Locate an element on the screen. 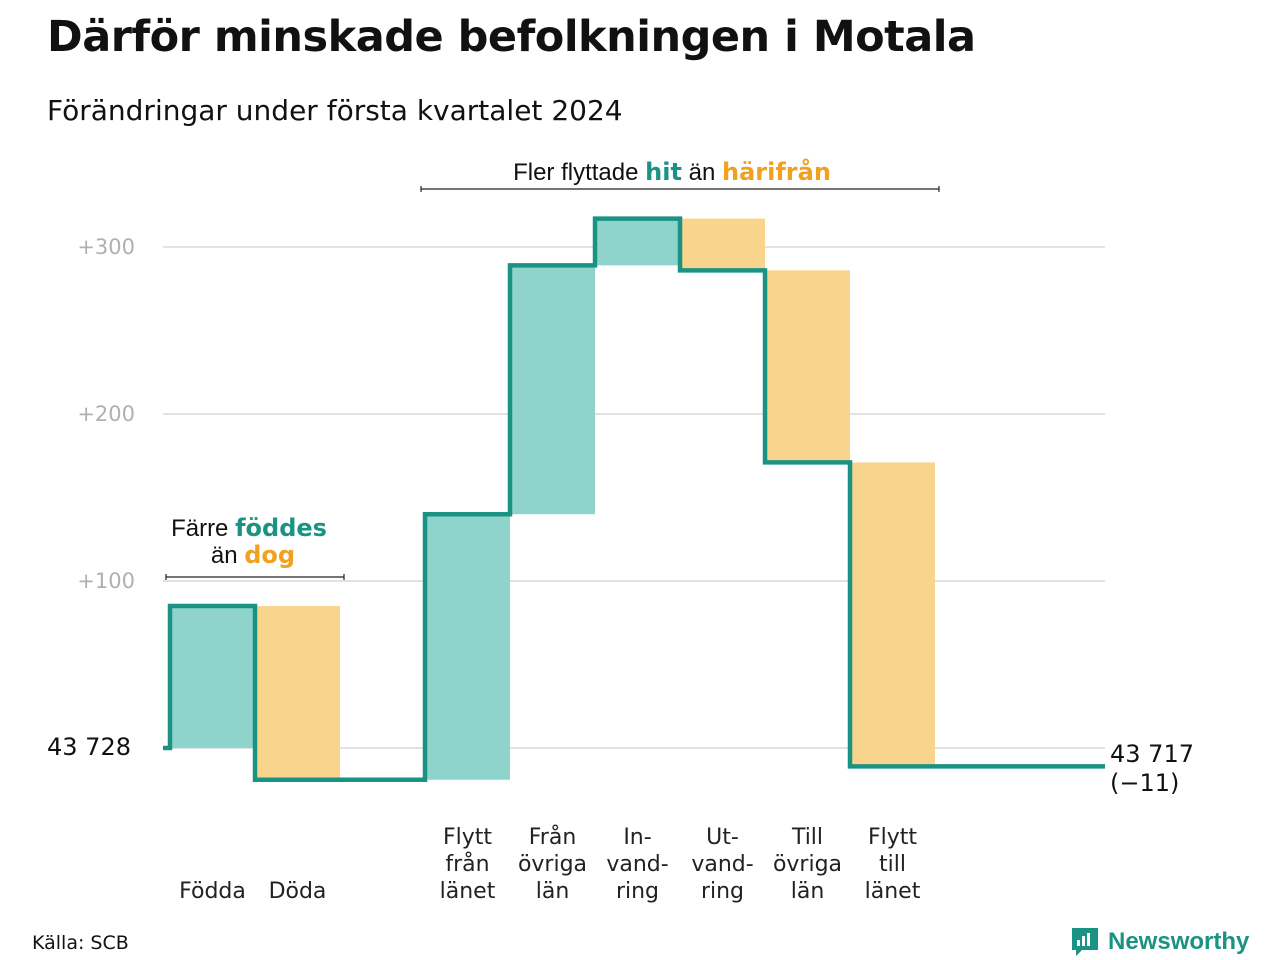  brand-logo: Newsworthy is located at coordinates (1159, 942).